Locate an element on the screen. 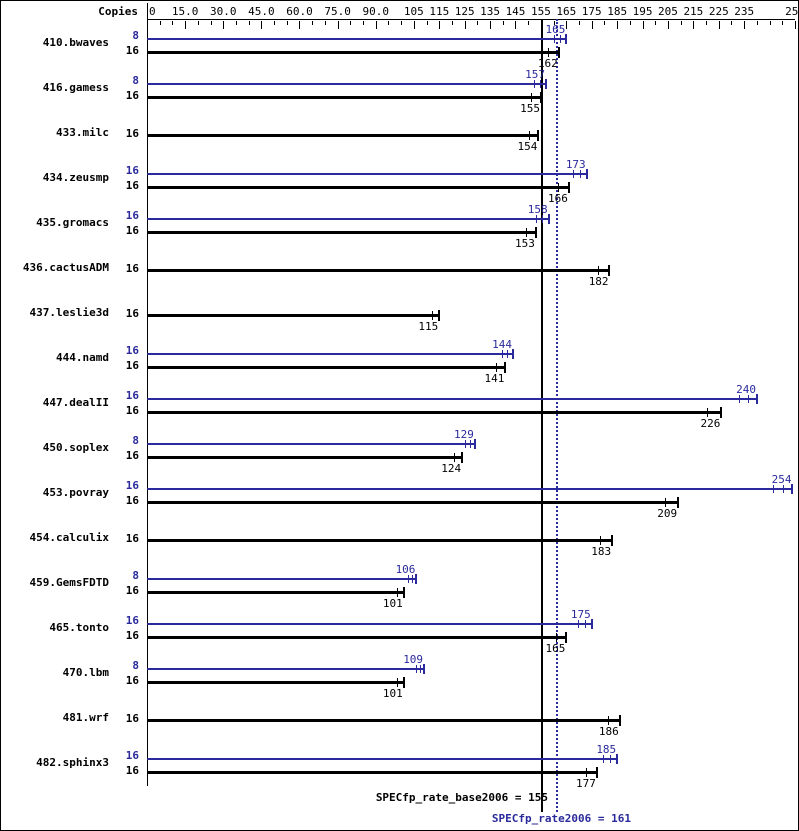  bar-peak-value: 129 is located at coordinates (464, 434).